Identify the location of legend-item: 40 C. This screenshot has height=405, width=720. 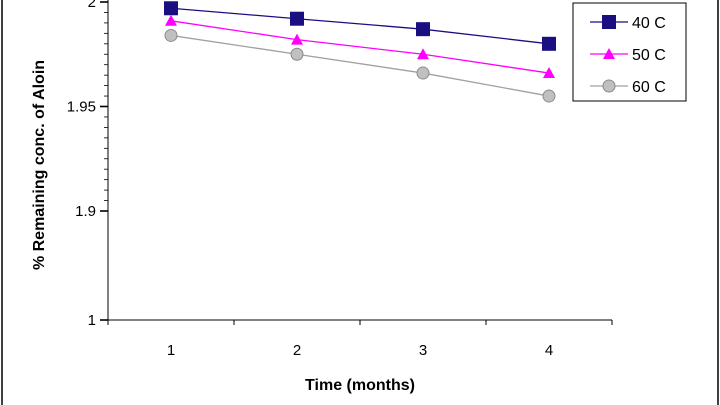
(628, 23).